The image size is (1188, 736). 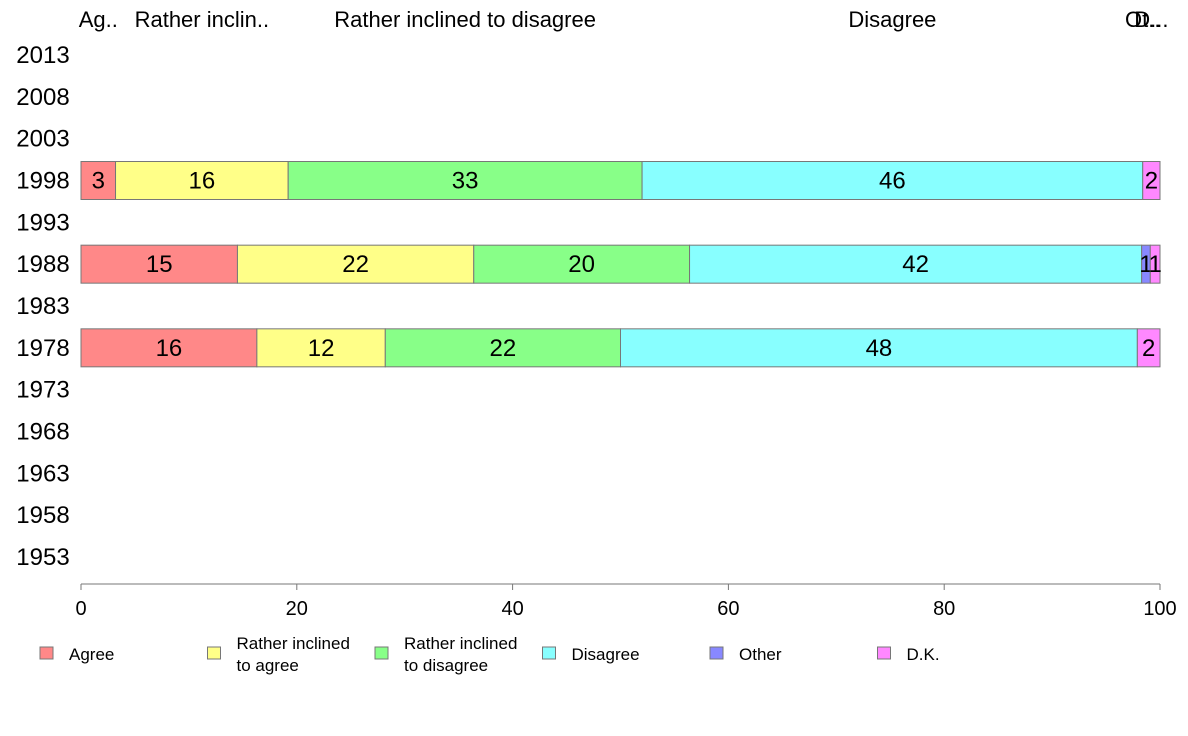 What do you see at coordinates (512, 609) in the screenshot?
I see `x-tick-label: 40` at bounding box center [512, 609].